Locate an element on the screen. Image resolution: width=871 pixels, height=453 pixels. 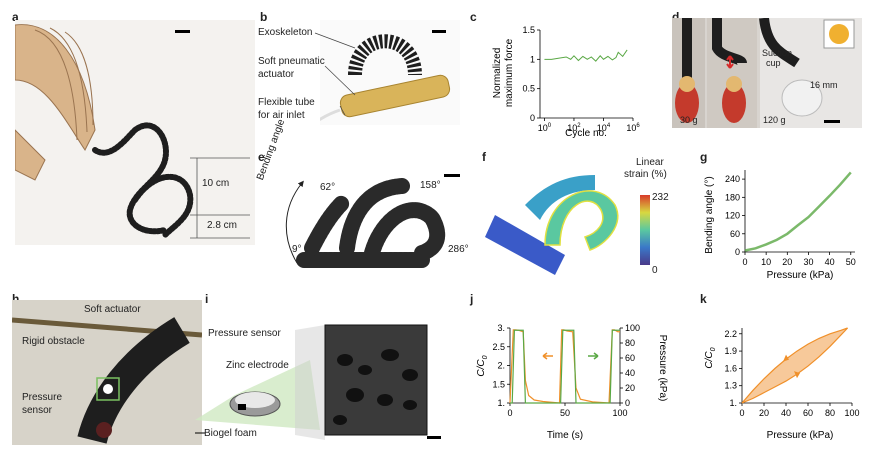
g-series-line is located at coordinates (798, 211).